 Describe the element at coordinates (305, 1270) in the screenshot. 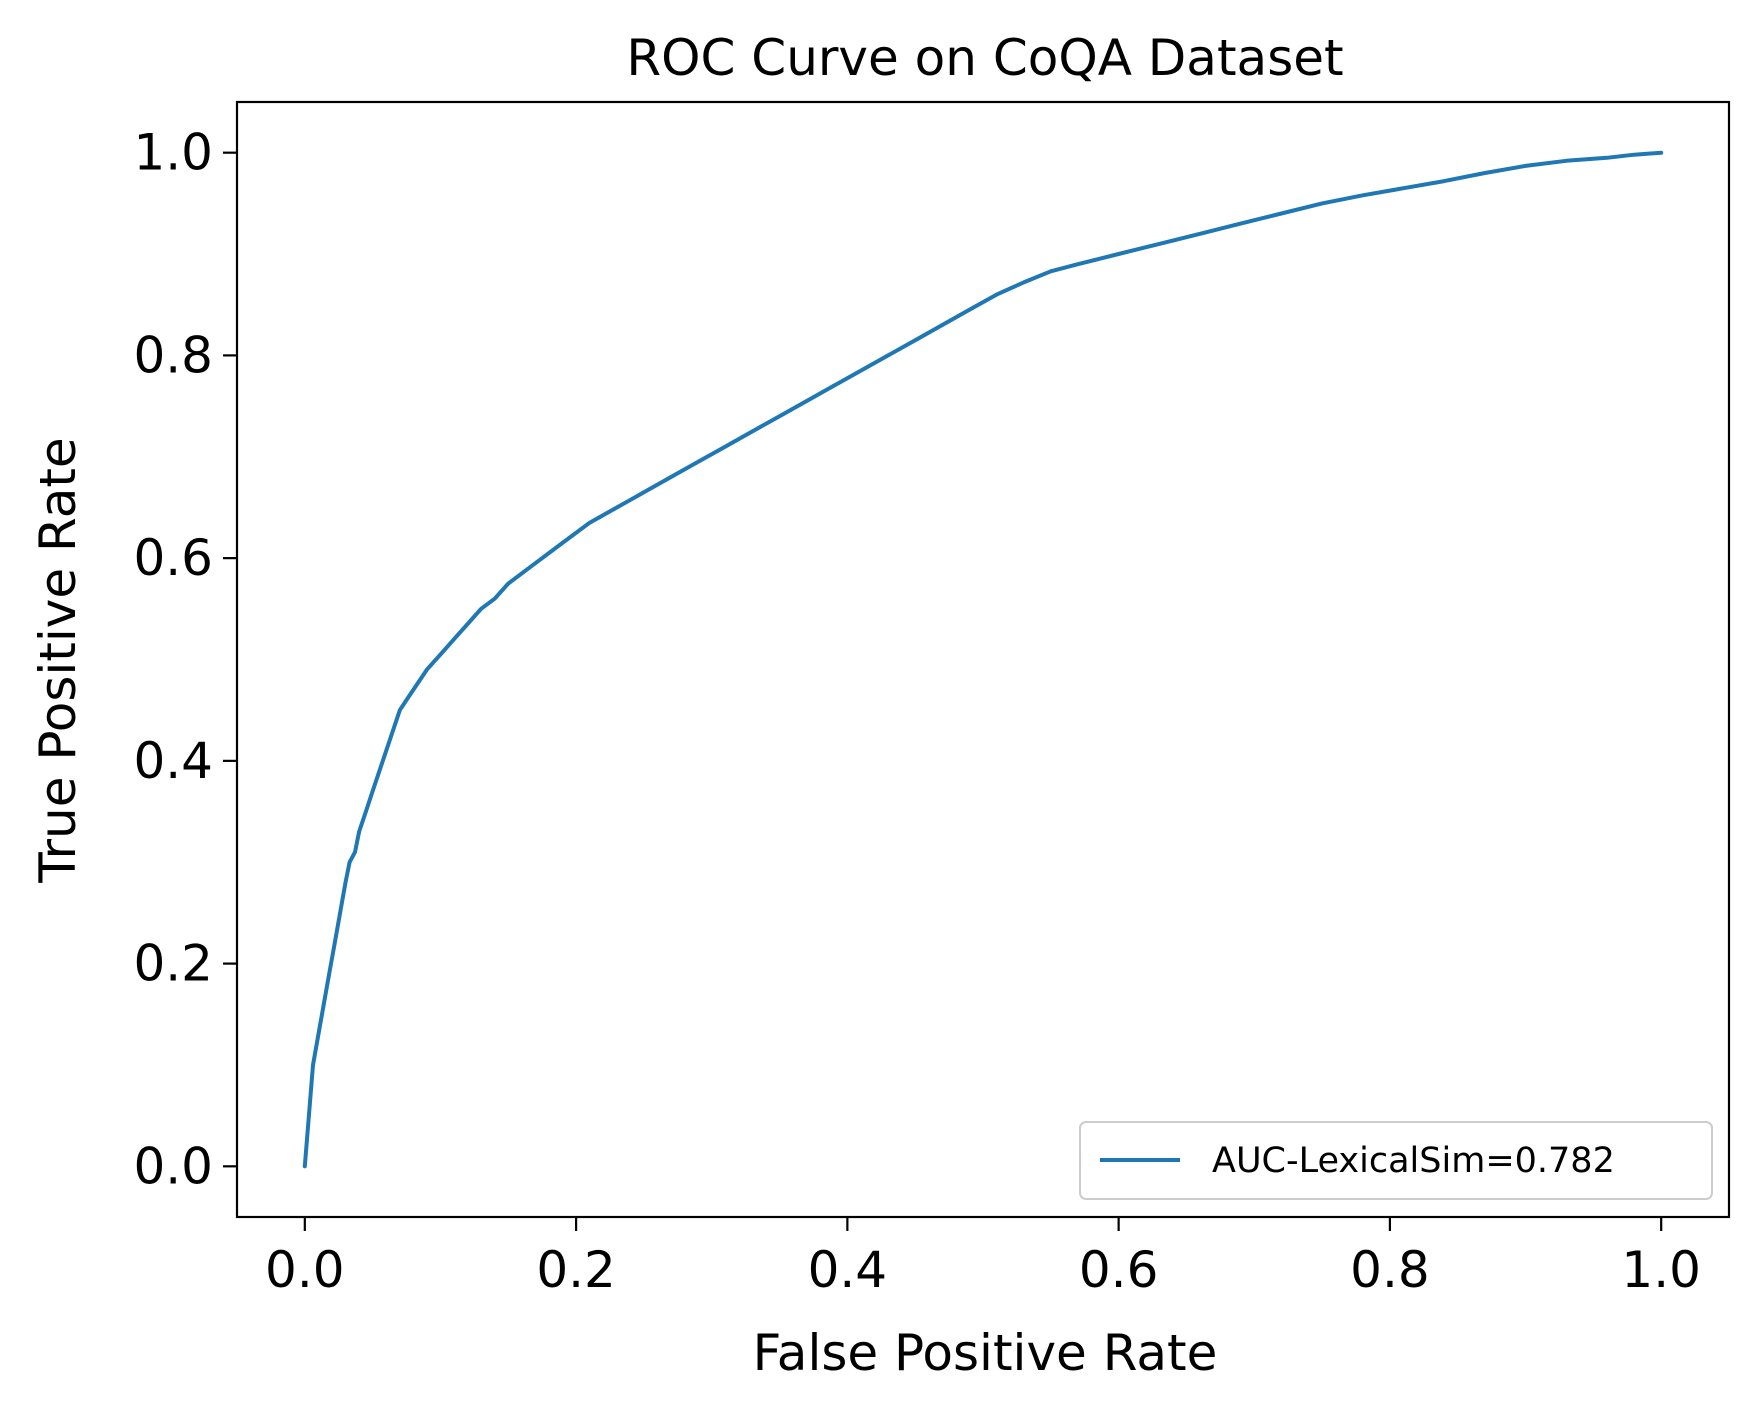

I see `x-tick-label: 0.0` at that location.